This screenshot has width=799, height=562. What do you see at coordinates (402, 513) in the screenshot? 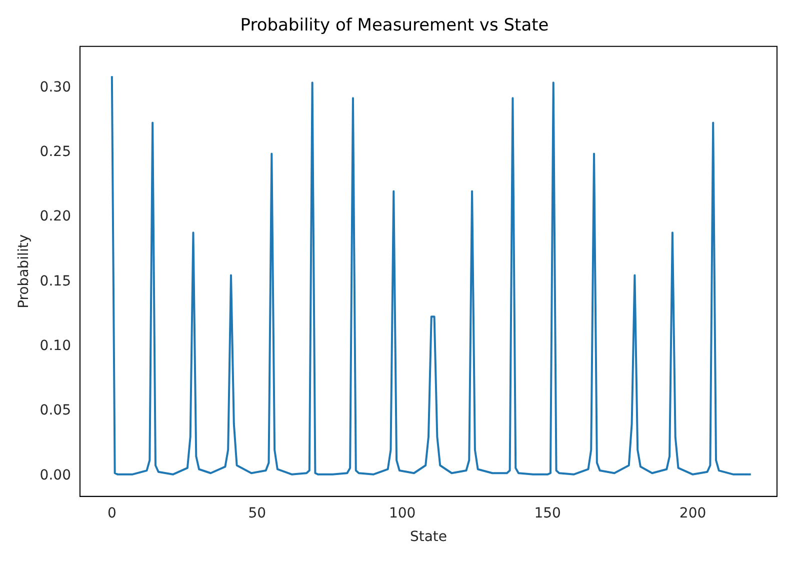
I see `x-tick-label: 100` at bounding box center [402, 513].